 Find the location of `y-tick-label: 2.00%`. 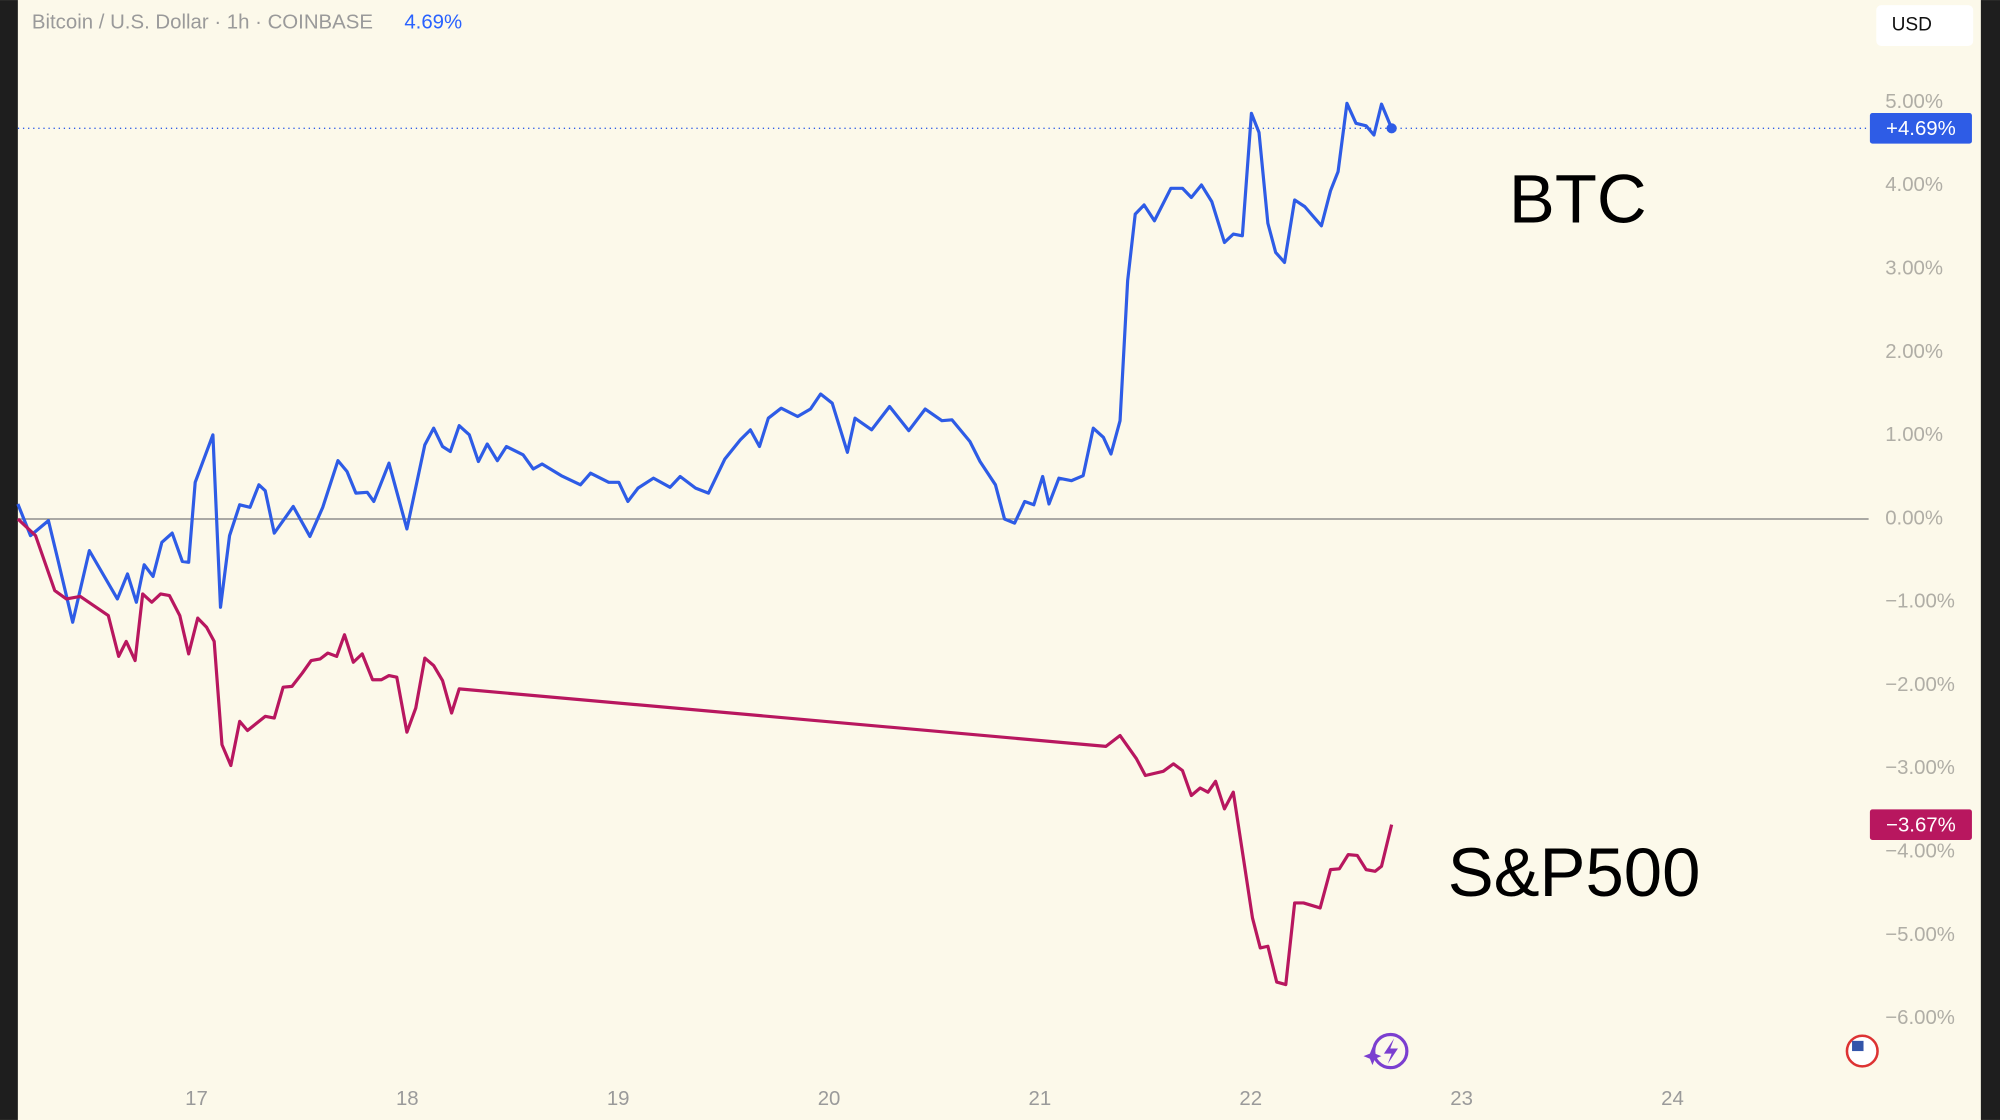

y-tick-label: 2.00% is located at coordinates (1914, 352).